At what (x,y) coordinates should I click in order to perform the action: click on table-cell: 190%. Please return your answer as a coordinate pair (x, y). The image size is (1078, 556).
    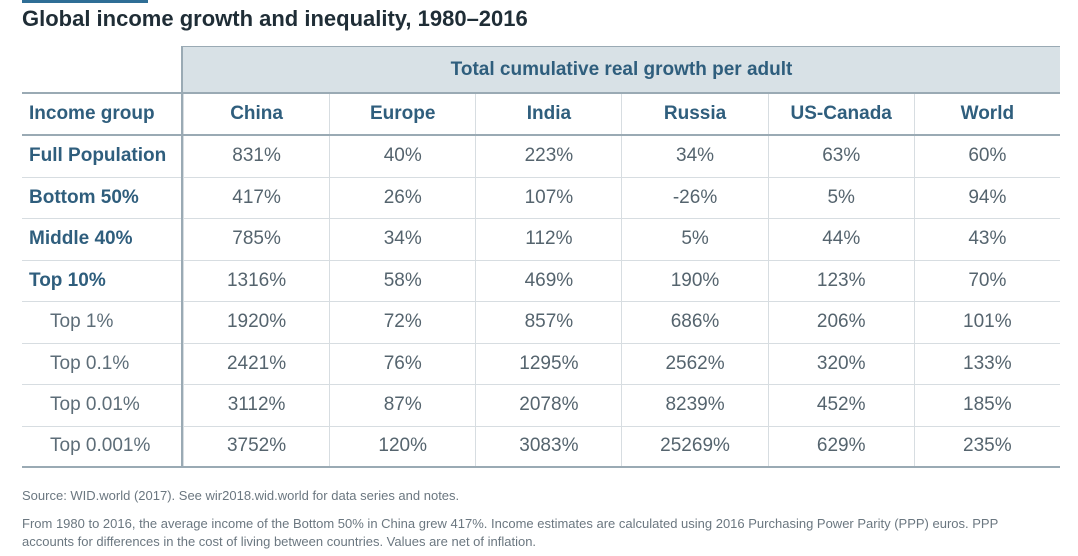
    Looking at the image, I should click on (694, 280).